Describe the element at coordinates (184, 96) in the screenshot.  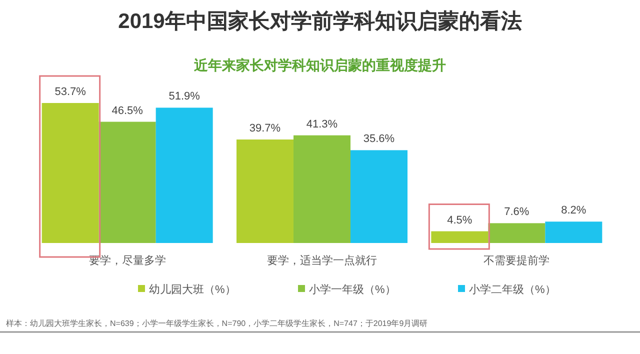
I see `data-label: 51.9%` at that location.